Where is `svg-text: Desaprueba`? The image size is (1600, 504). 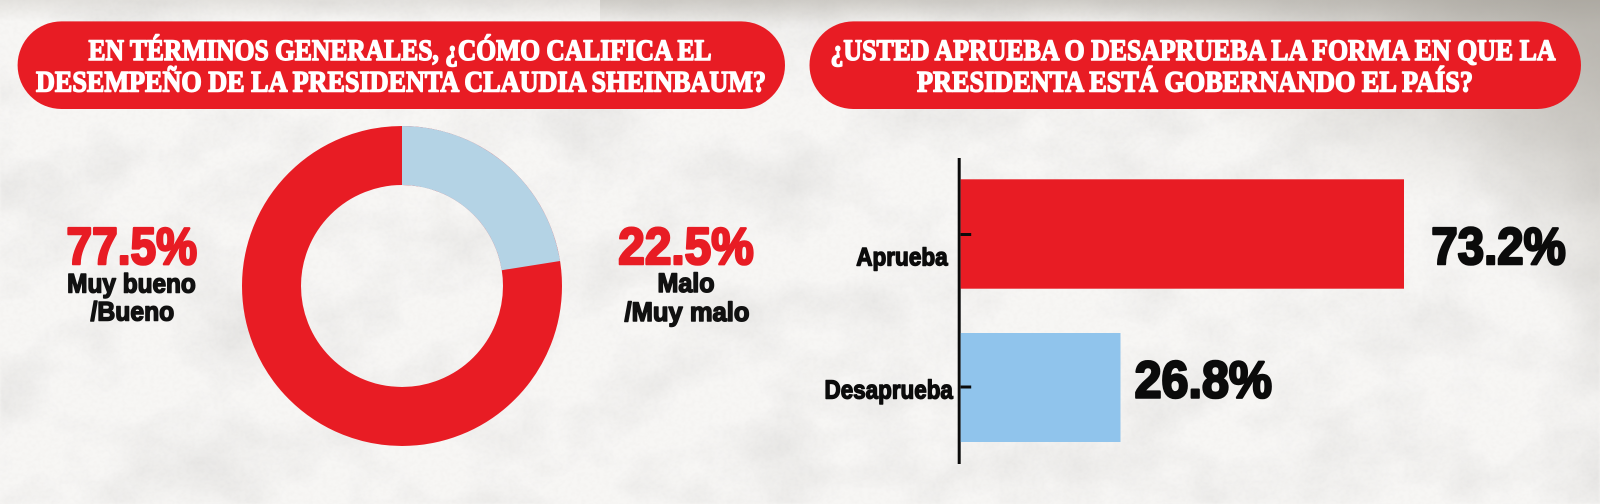
svg-text: Desaprueba is located at coordinates (889, 390).